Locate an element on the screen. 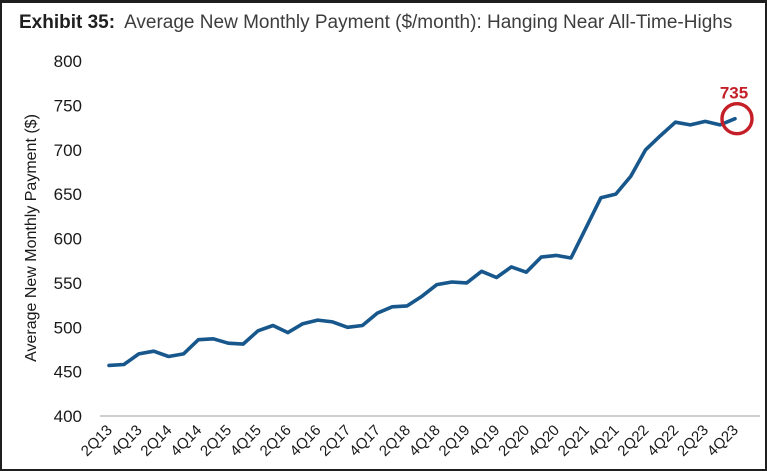  x-tick-label: 2Q17 is located at coordinates (335, 441).